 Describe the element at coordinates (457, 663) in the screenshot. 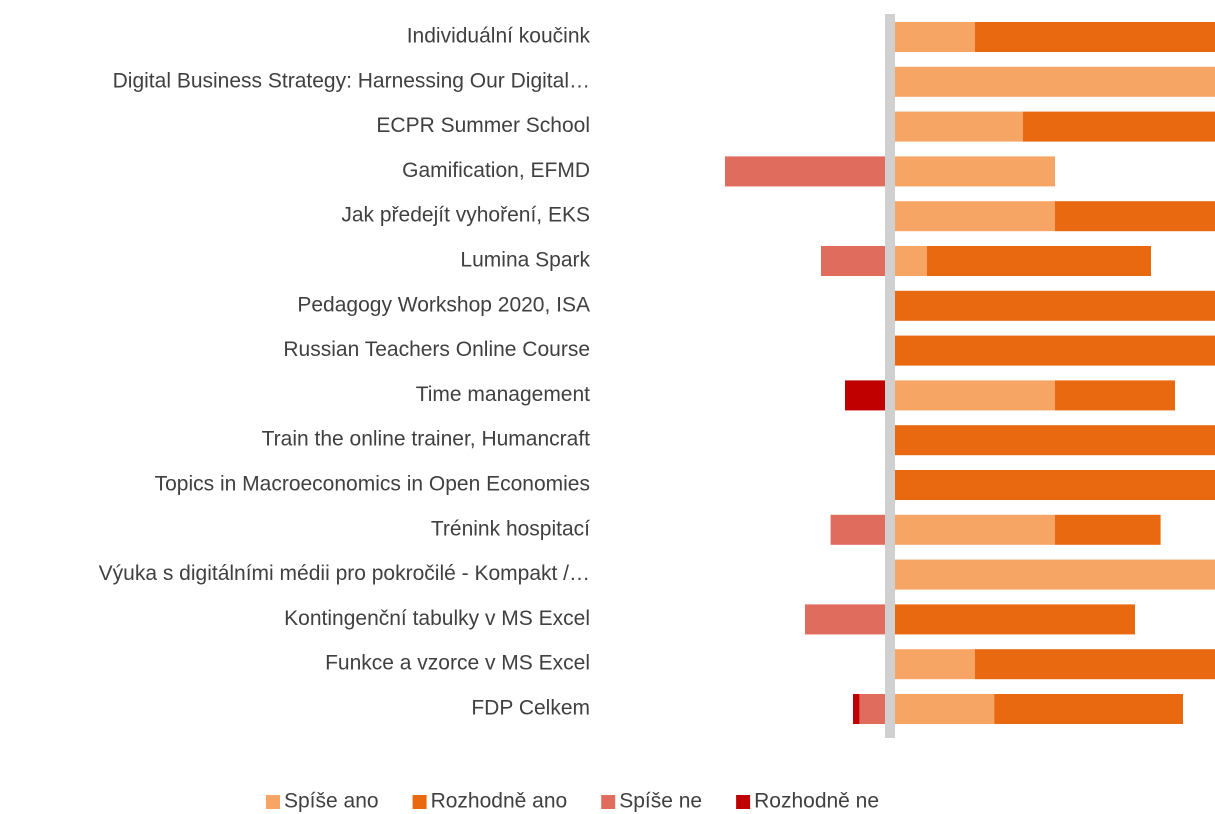

I see `y-tick-label: Funkce a vzorce v MS Excel` at that location.